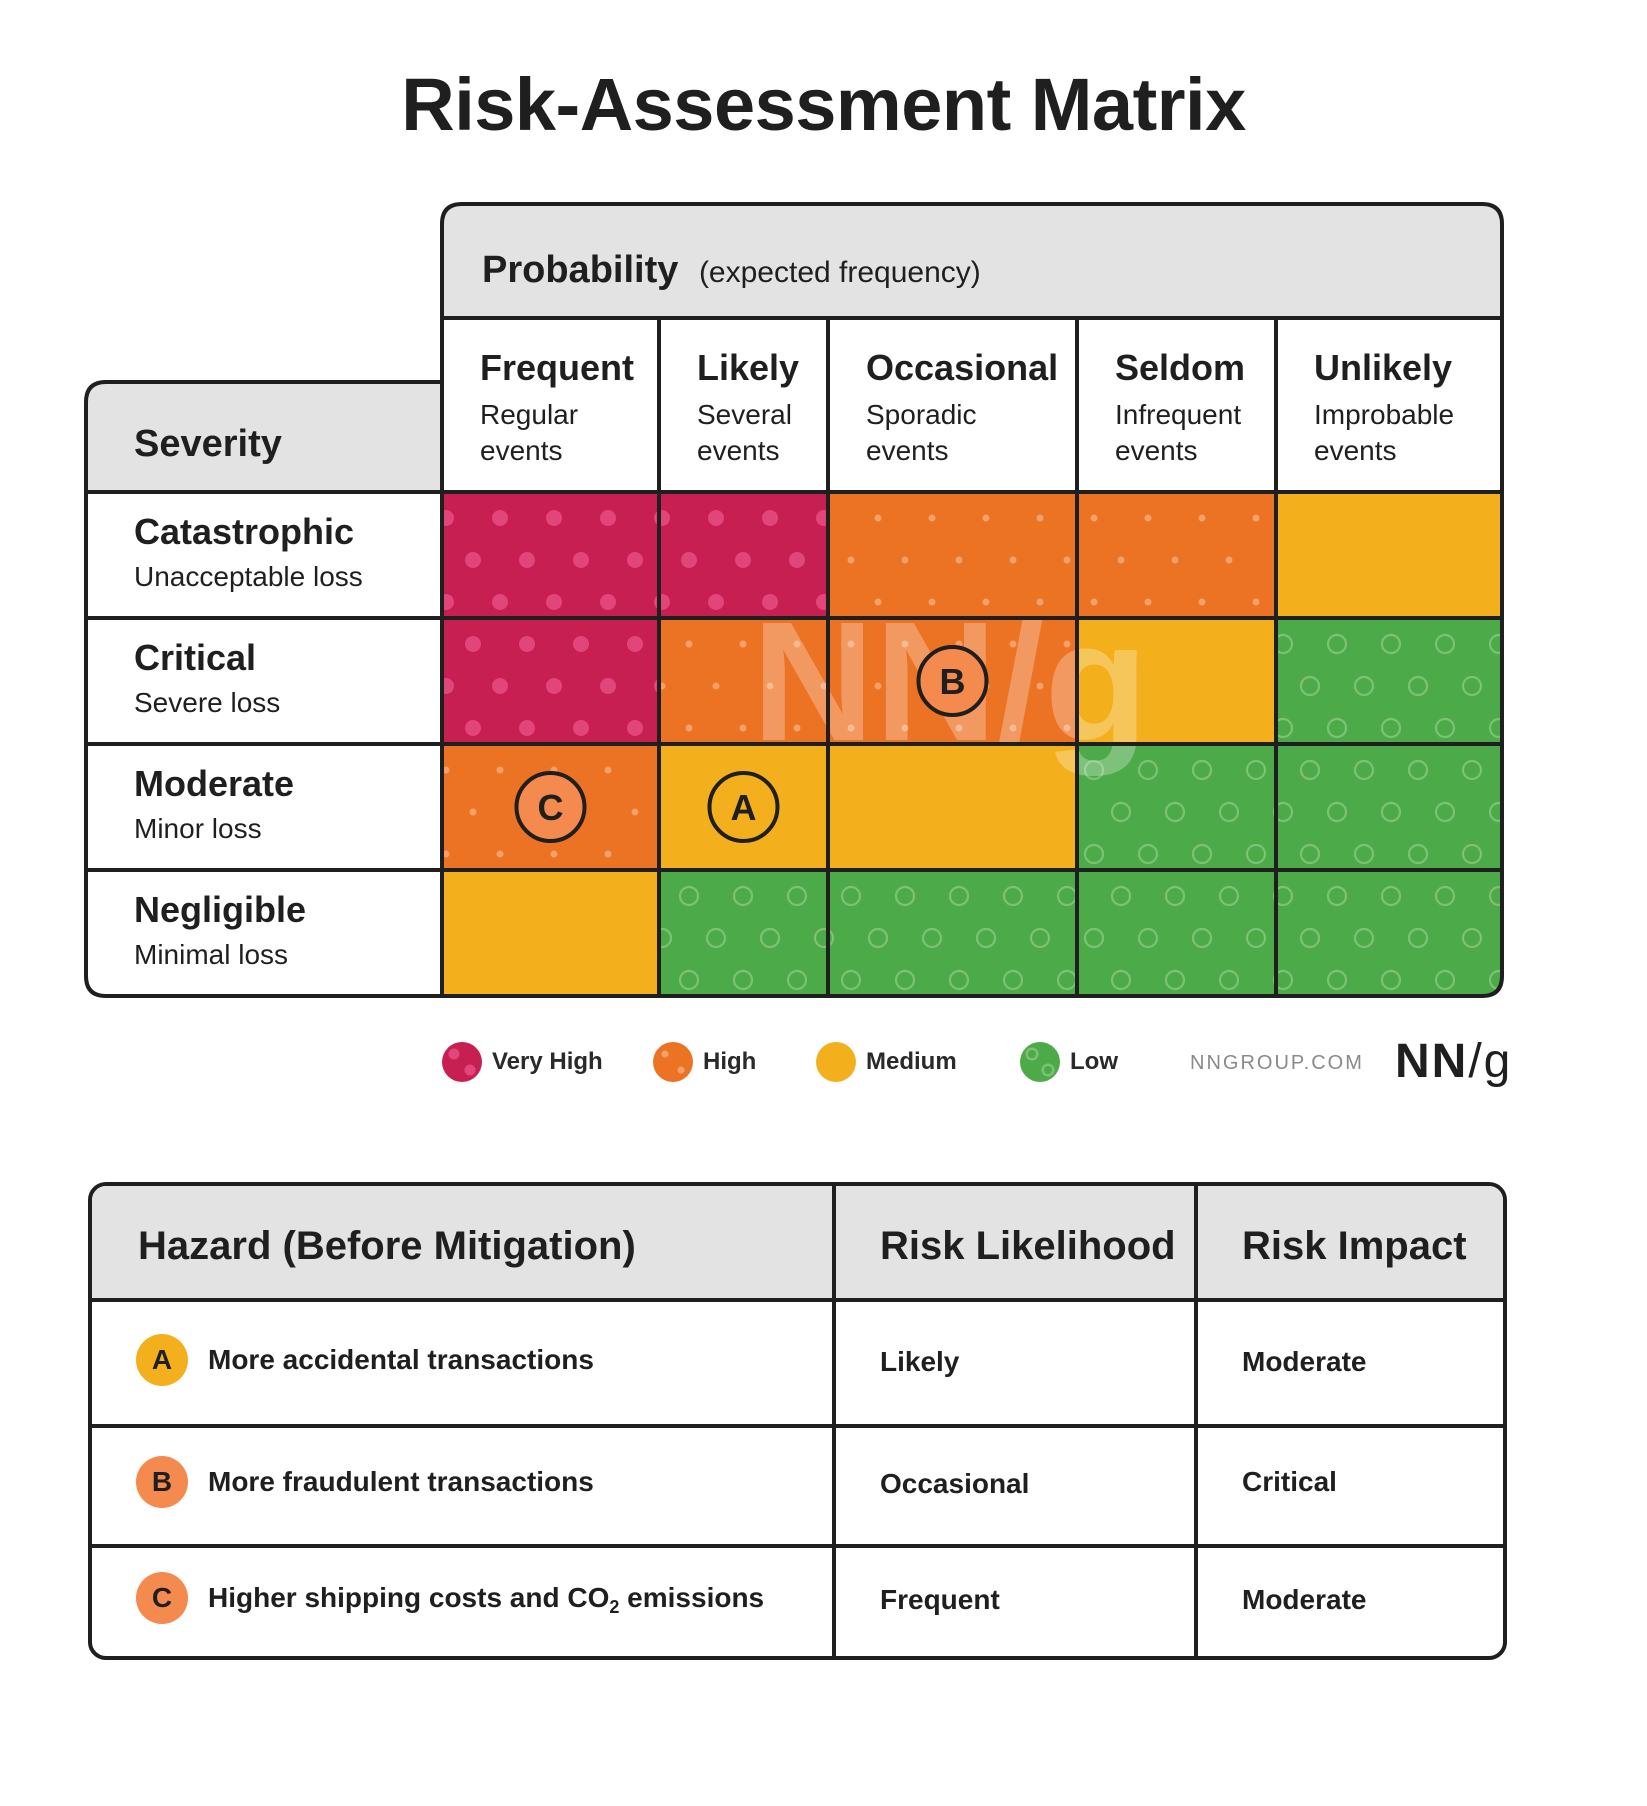 The width and height of the screenshot is (1647, 1806). I want to click on hazard-table-header, so click(797, 1244).